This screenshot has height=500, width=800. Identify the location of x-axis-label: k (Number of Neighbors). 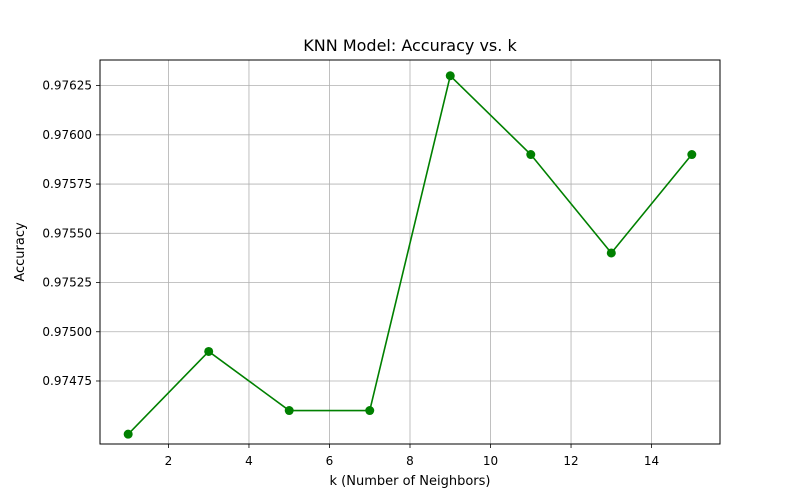
(410, 481).